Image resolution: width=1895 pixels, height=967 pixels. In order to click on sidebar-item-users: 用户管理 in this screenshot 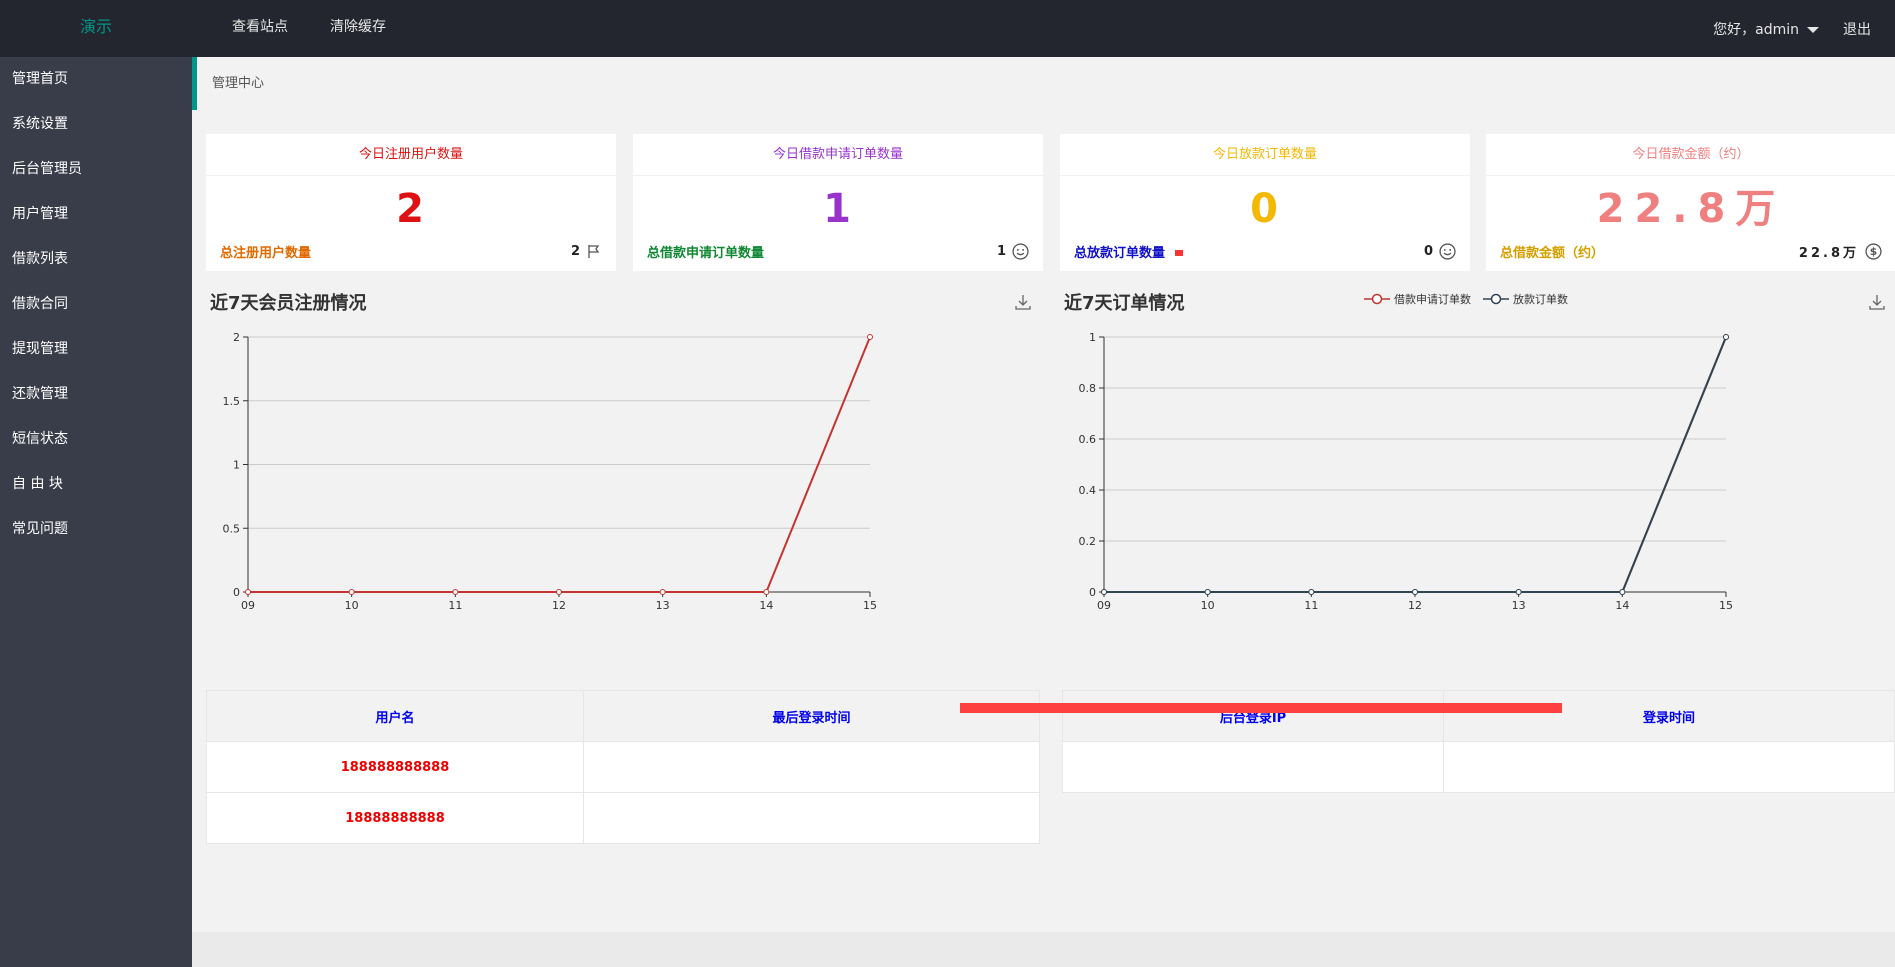, I will do `click(40, 214)`.